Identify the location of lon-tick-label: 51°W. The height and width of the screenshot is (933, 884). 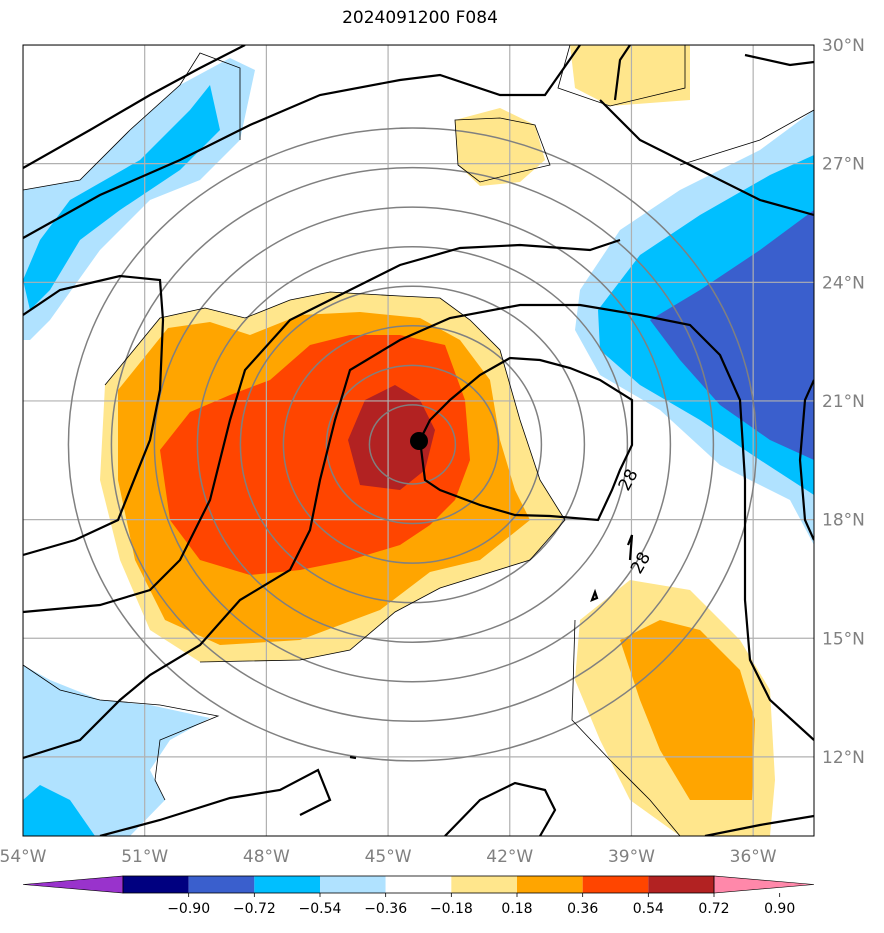
(144, 857).